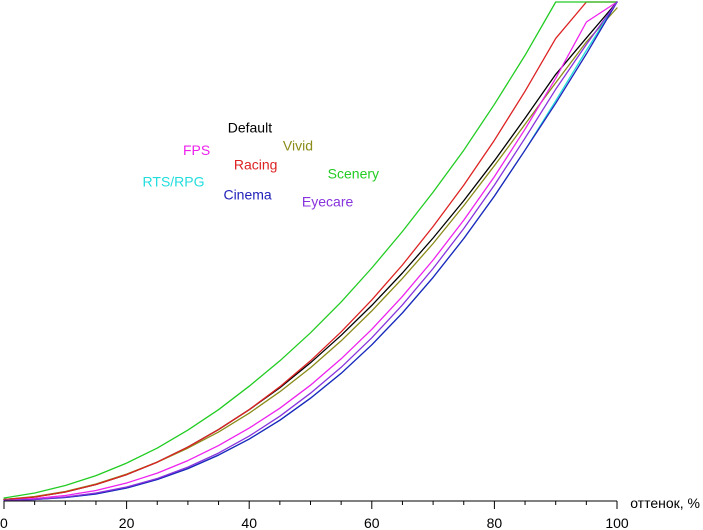  What do you see at coordinates (617, 522) in the screenshot?
I see `x-tick-label-100: 100` at bounding box center [617, 522].